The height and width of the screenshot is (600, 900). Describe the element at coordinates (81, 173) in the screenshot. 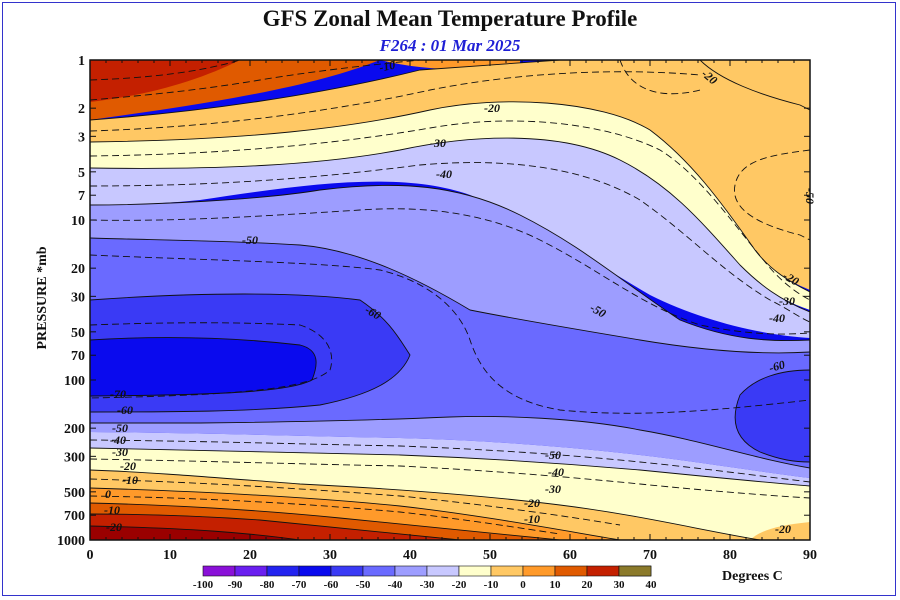

I see `y-tick-label: 5` at that location.